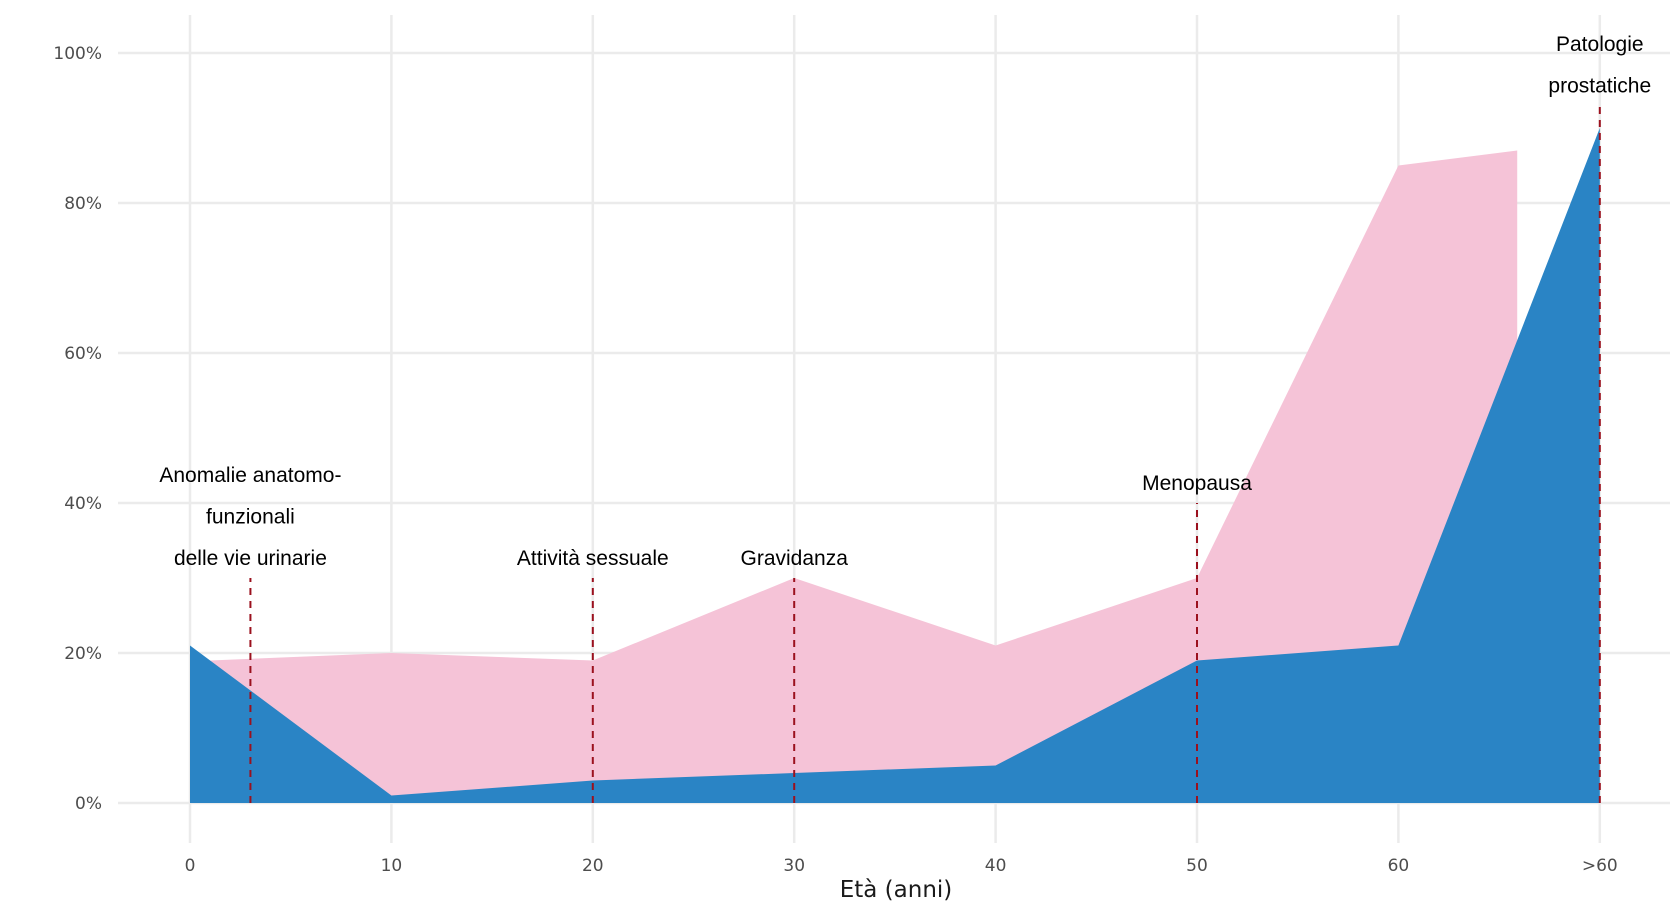  What do you see at coordinates (83, 504) in the screenshot?
I see `y-tick-label: 40%` at bounding box center [83, 504].